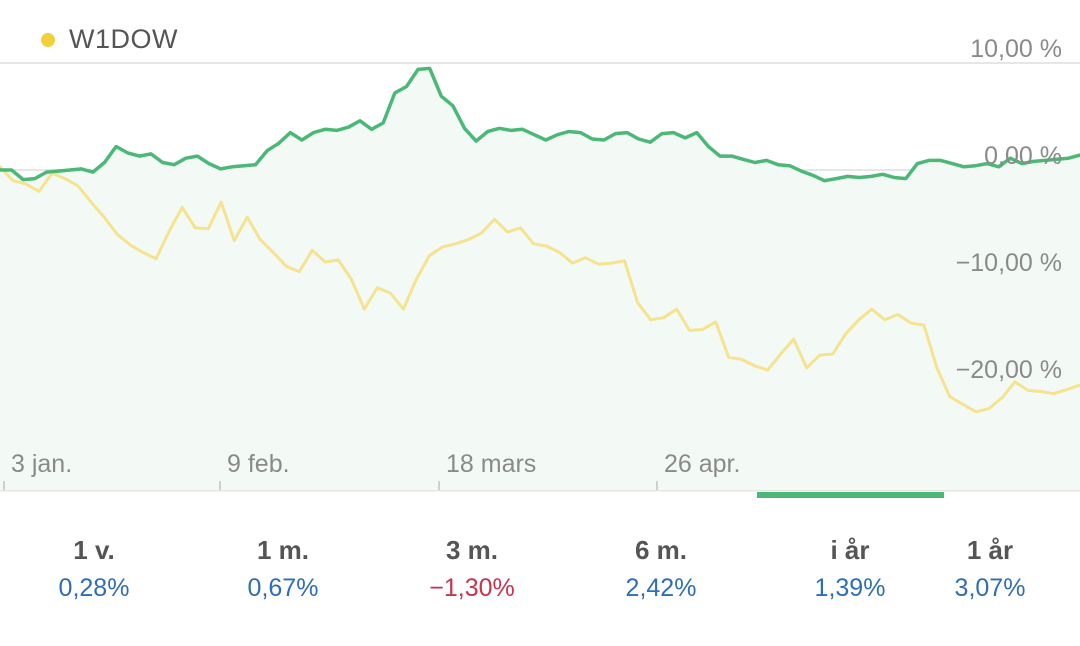  I want to click on selected-period-indicator, so click(850, 495).